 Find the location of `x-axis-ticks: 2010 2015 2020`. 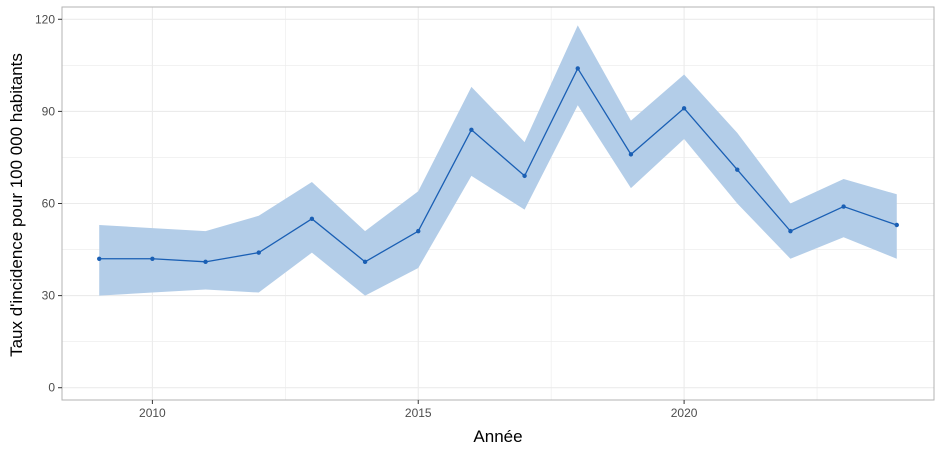

x-axis-ticks: 2010 2015 2020 is located at coordinates (418, 410).